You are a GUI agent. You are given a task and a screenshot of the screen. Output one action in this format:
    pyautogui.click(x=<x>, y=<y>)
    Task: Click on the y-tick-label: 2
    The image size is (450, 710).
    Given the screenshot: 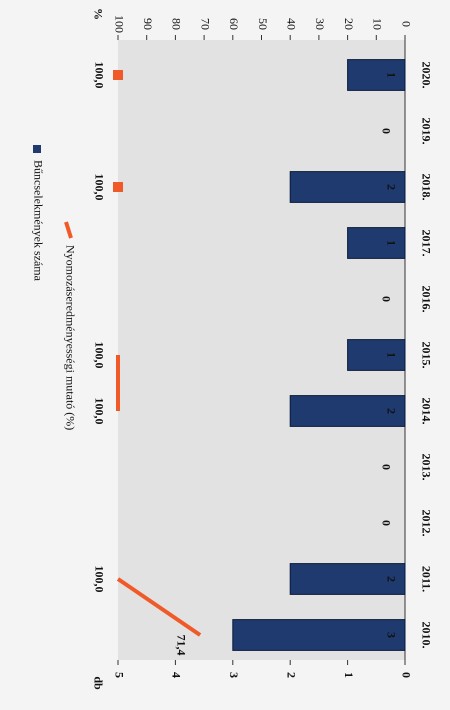 What is the action you would take?
    pyautogui.click(x=291, y=675)
    